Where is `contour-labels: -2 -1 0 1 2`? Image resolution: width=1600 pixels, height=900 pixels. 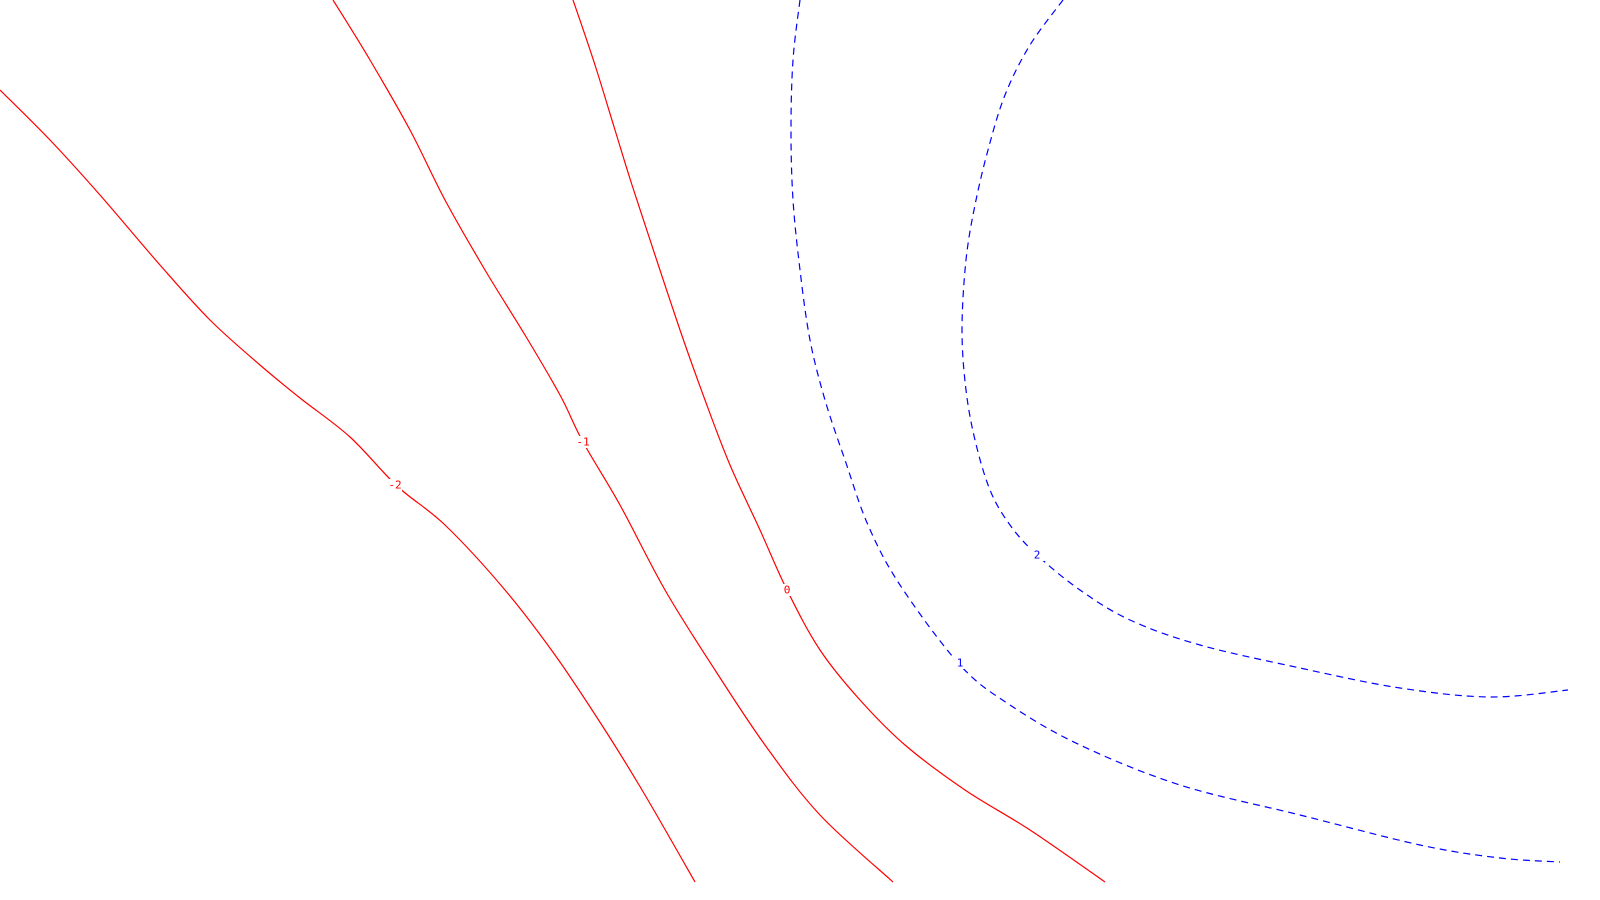 contour-labels: -2 -1 0 1 2 is located at coordinates (716, 553).